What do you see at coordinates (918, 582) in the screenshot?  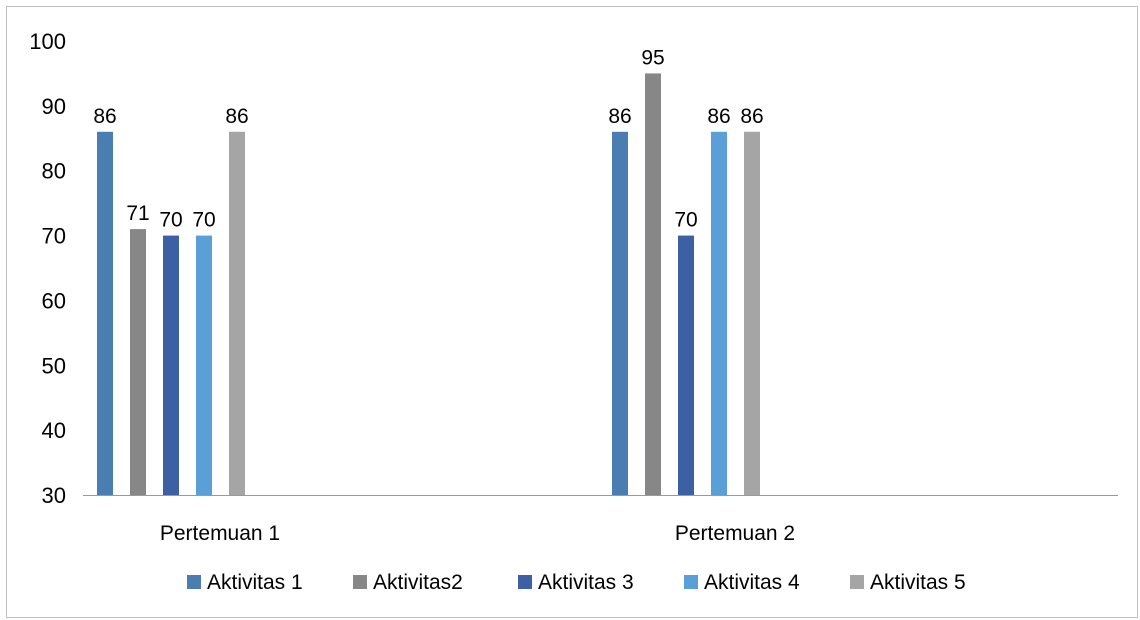 I see `legend-label: Aktivitas 5` at bounding box center [918, 582].